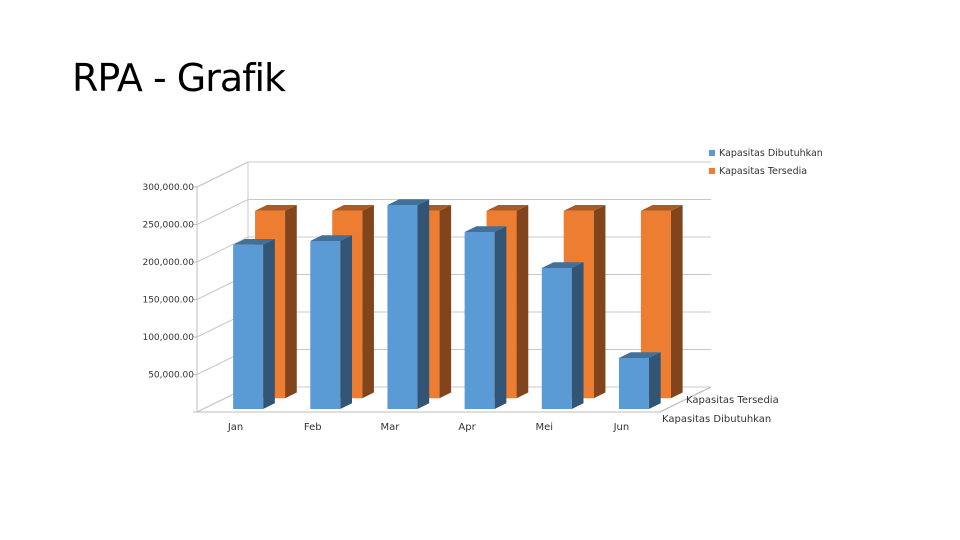 The width and height of the screenshot is (960, 540). Describe the element at coordinates (168, 301) in the screenshot. I see `y-tick-label: 150,000.00` at that location.